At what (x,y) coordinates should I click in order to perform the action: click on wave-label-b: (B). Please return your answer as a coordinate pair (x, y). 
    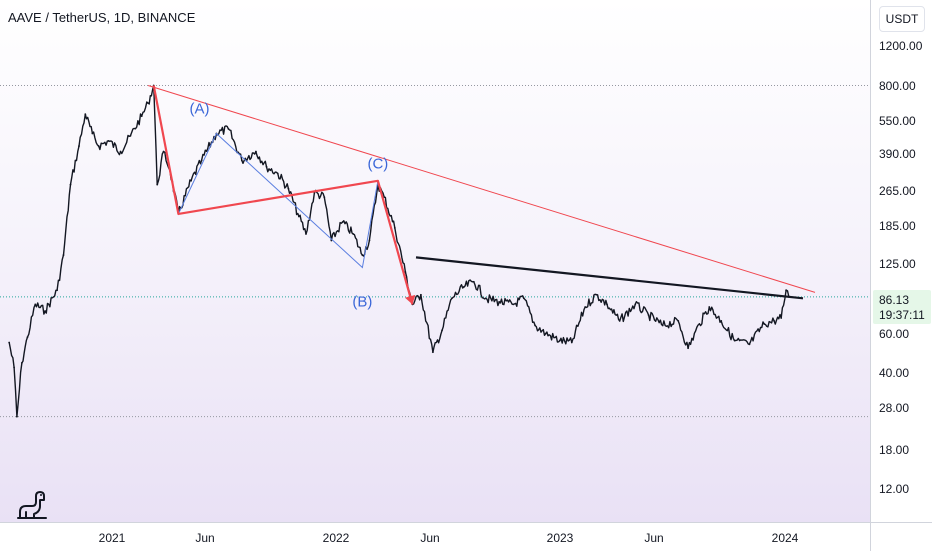
    Looking at the image, I should click on (362, 302).